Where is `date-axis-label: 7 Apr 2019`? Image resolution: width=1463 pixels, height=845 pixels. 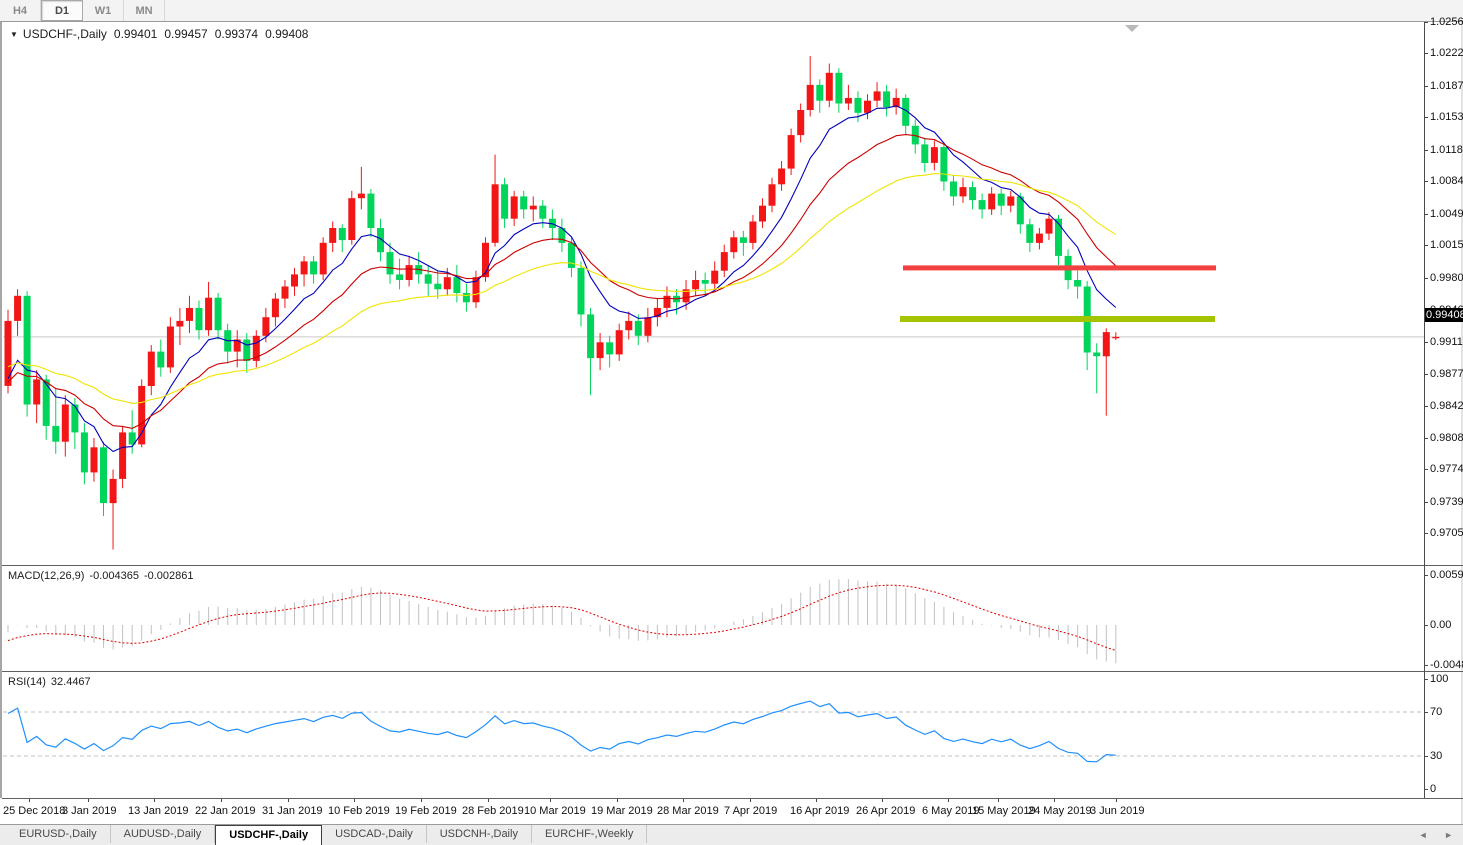
date-axis-label: 7 Apr 2019 is located at coordinates (751, 811).